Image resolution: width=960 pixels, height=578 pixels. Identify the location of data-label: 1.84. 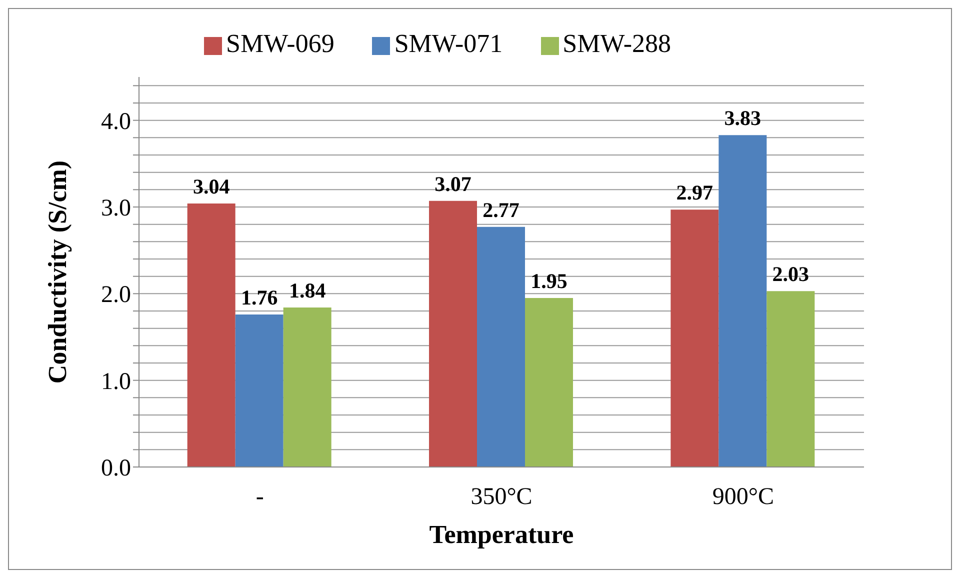
(307, 290).